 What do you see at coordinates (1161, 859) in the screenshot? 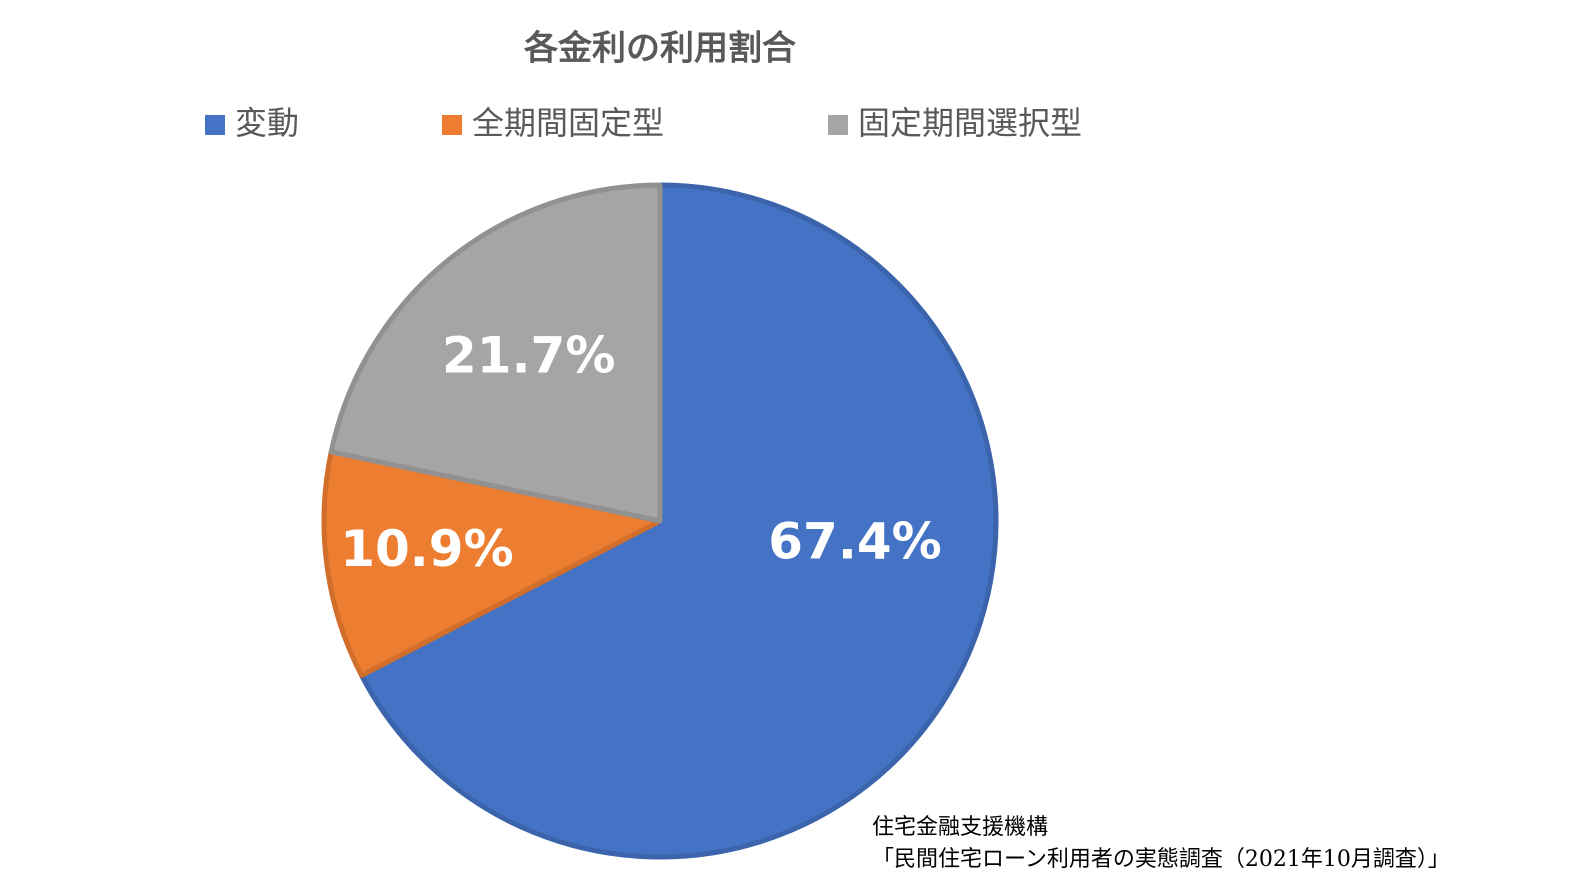
I see `annotation: 「民間住宅ローン利用者の実態調査（2021年10月調査）」` at bounding box center [1161, 859].